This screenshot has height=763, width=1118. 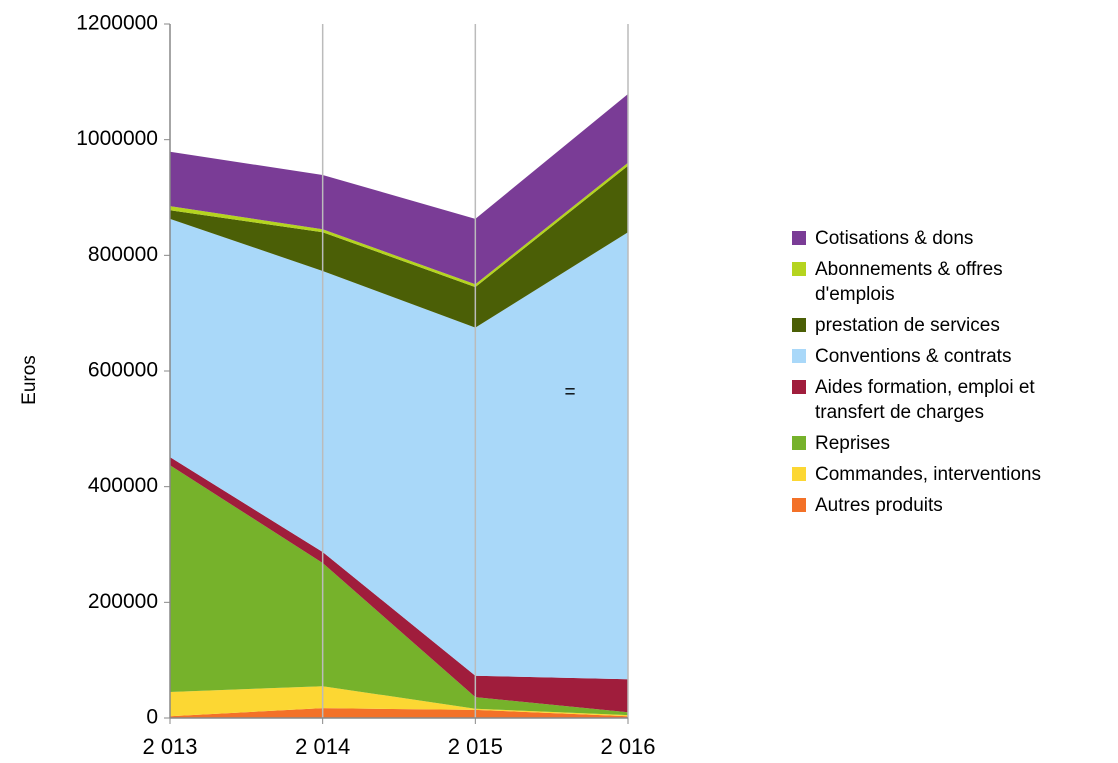 I want to click on legend-label: Commandes, interventions, so click(x=928, y=474).